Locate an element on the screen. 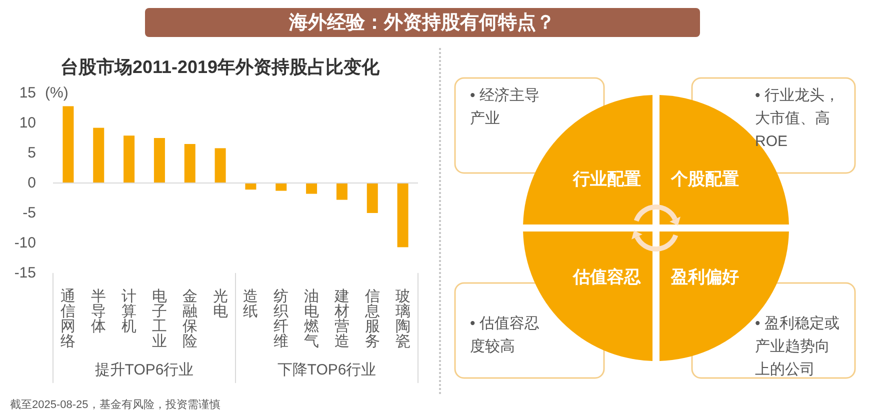  y-tick-label: -5 is located at coordinates (29, 213).